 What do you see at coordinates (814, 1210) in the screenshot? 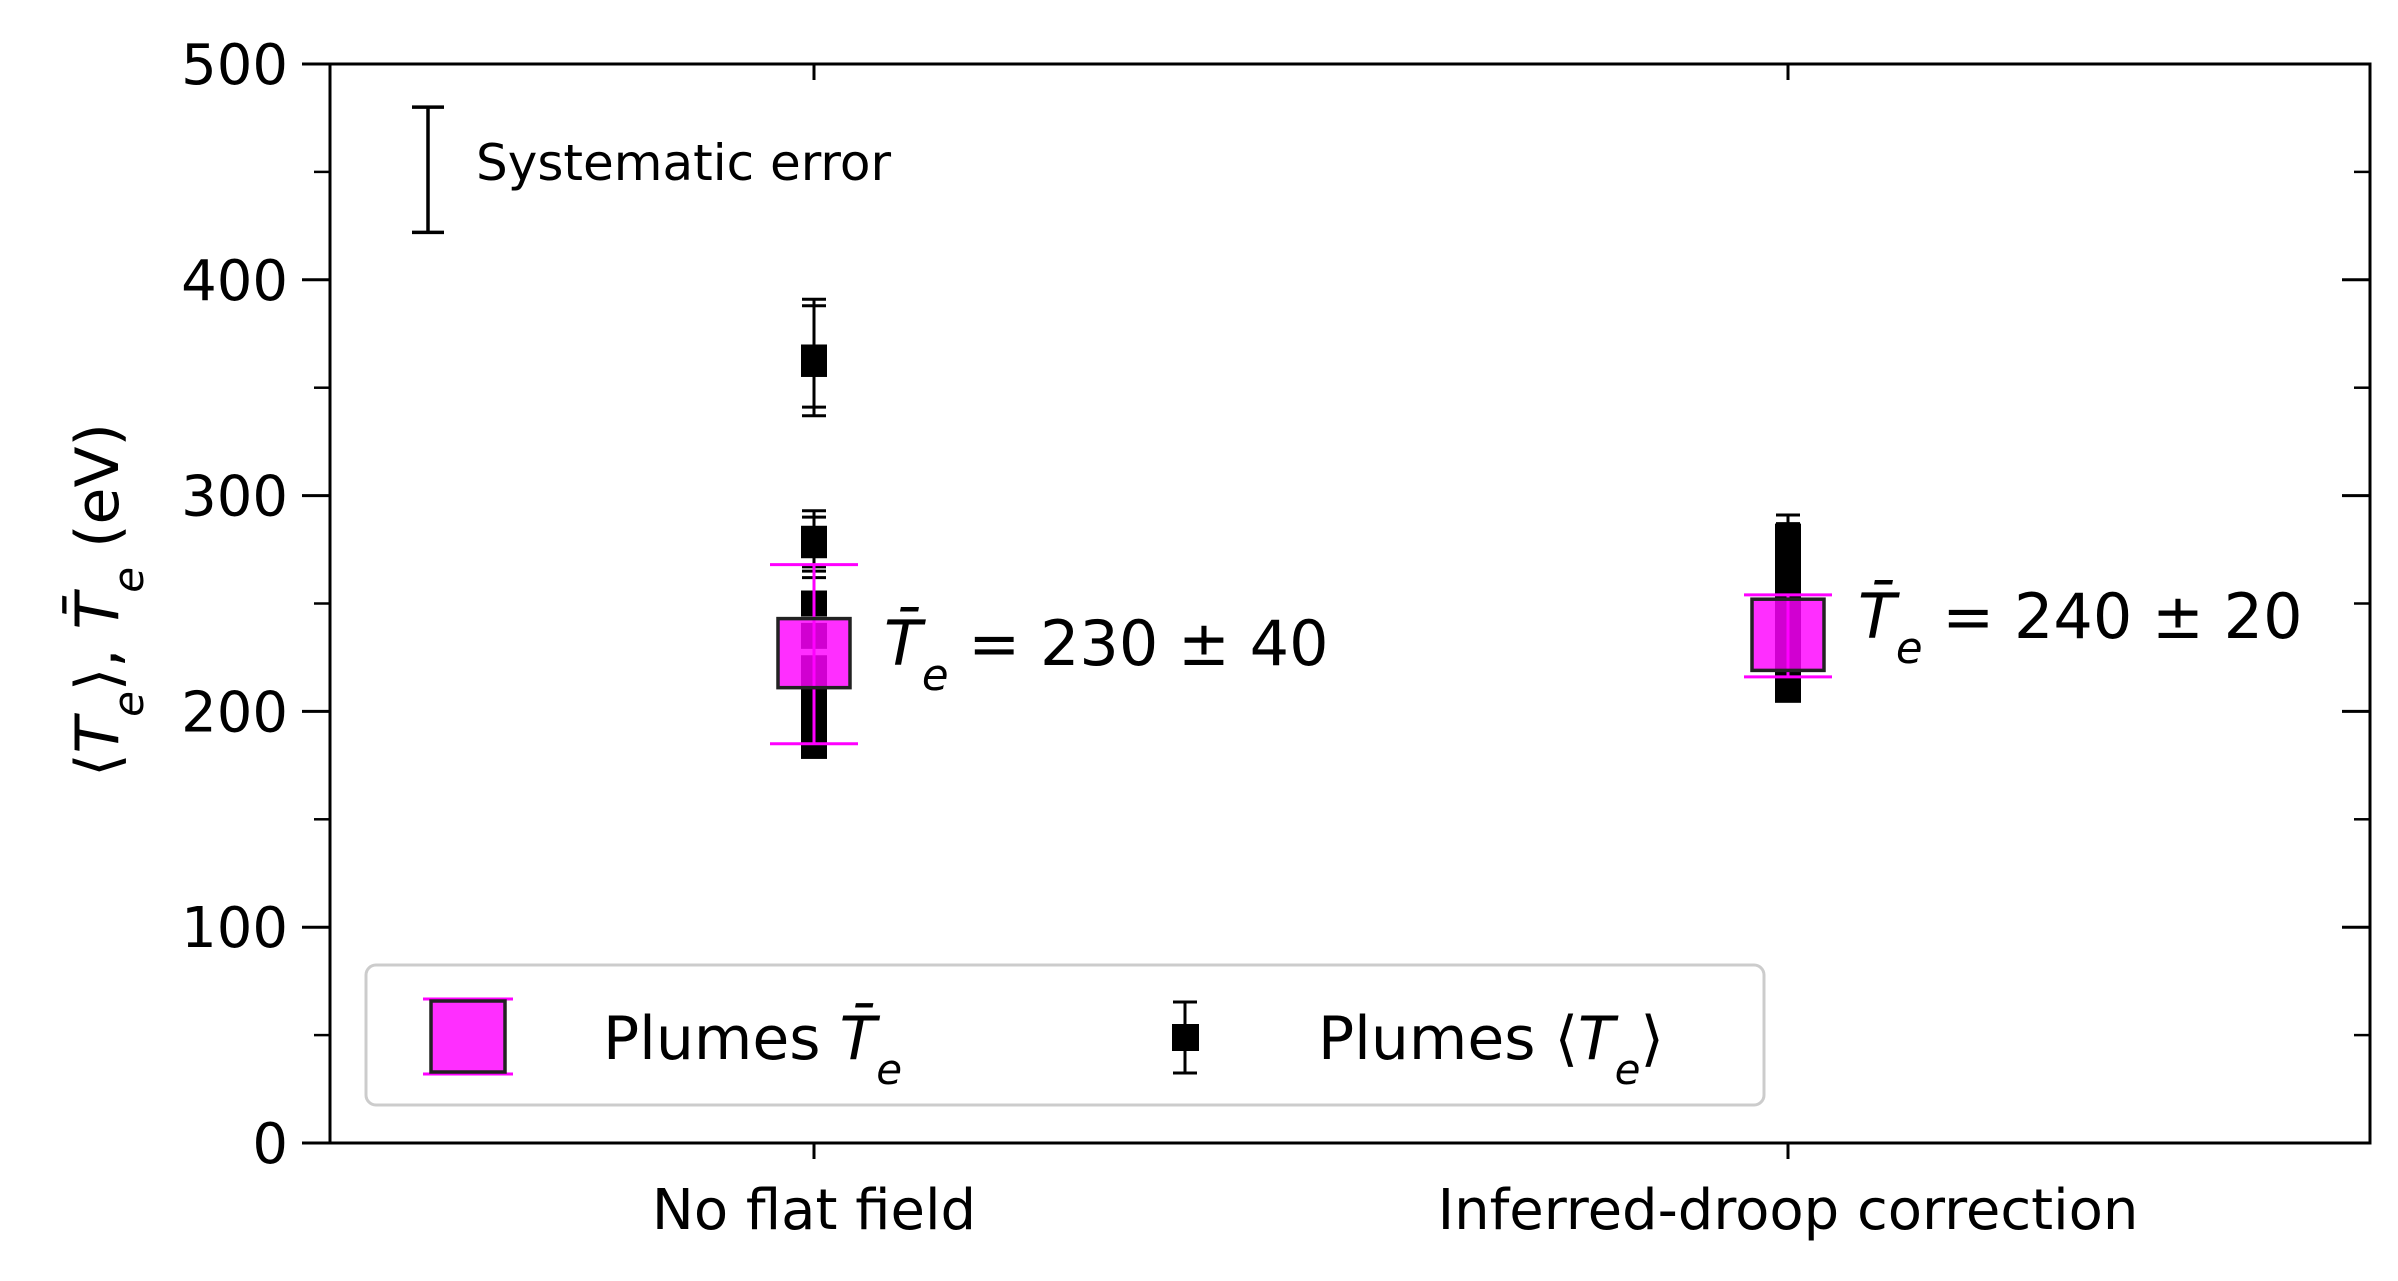
I see `x-tick-label: No flat field` at bounding box center [814, 1210].